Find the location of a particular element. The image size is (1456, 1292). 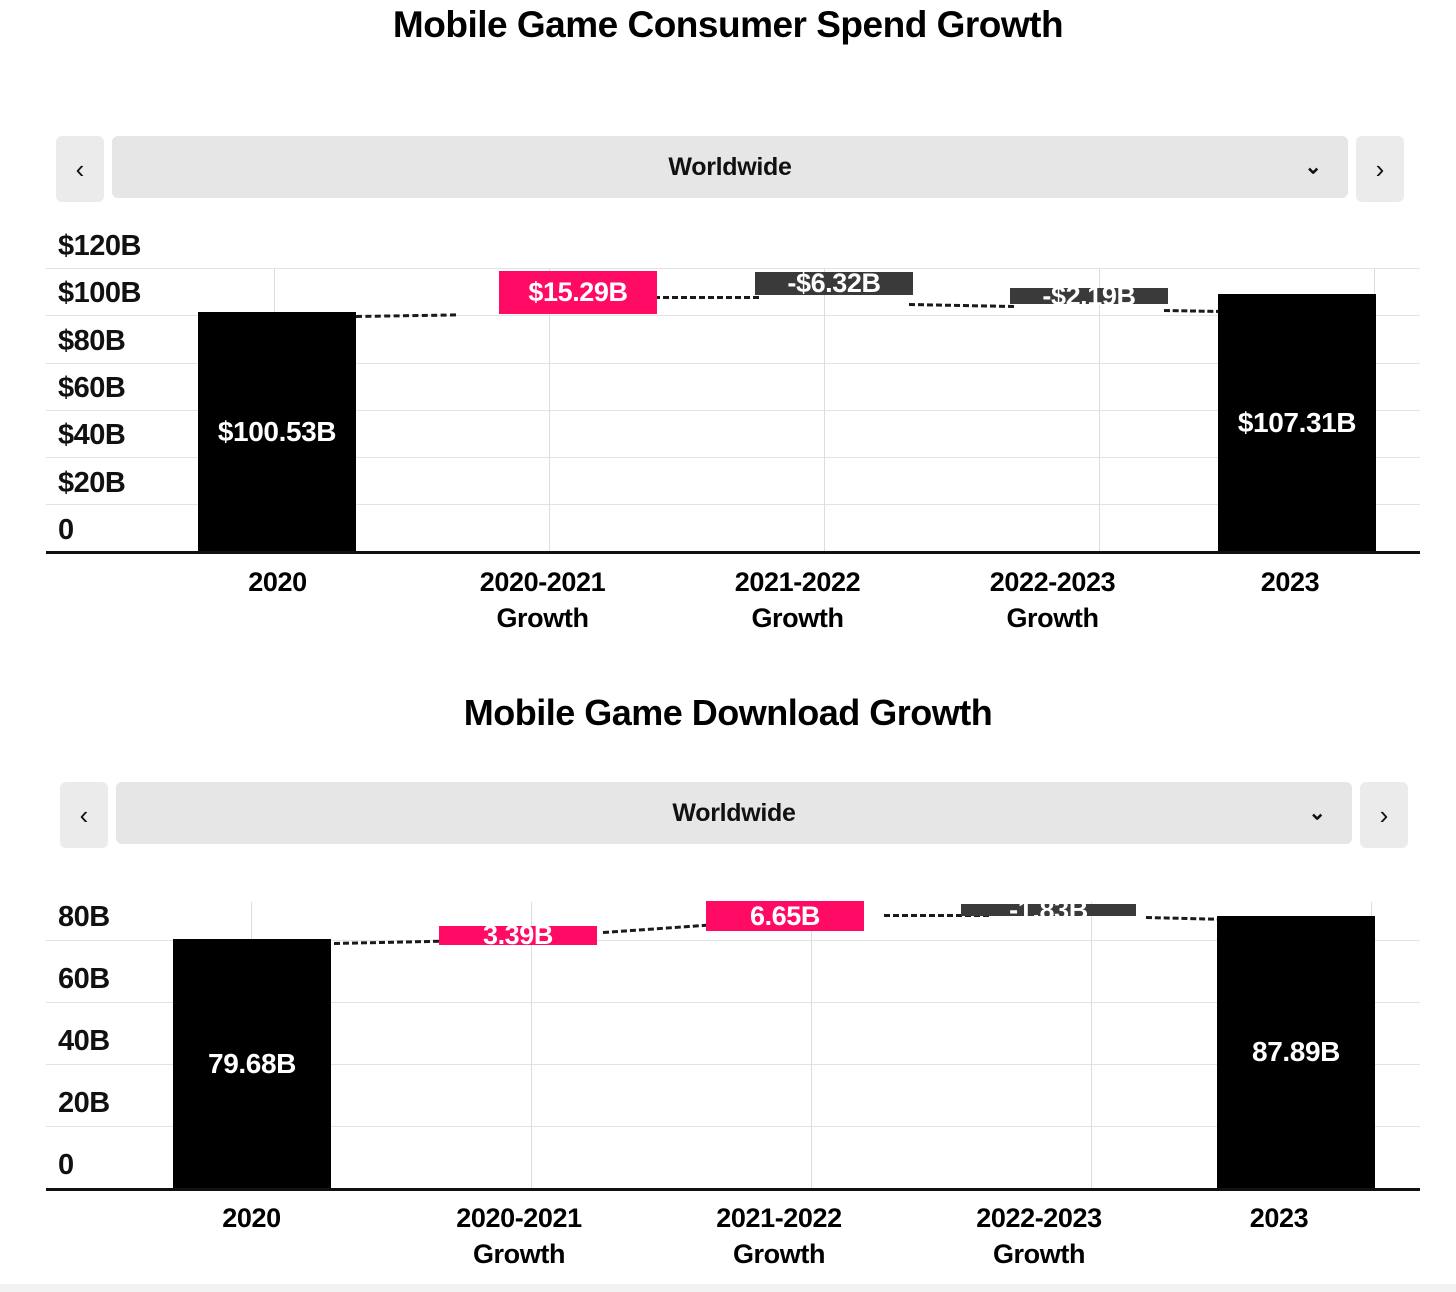

bottom-edge-strip is located at coordinates (728, 1288).